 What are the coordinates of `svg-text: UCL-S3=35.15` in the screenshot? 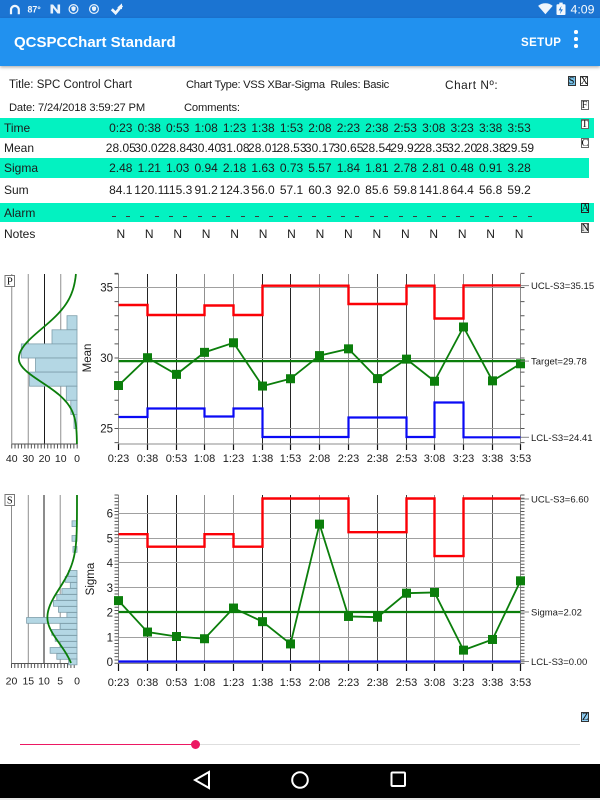 It's located at (562, 286).